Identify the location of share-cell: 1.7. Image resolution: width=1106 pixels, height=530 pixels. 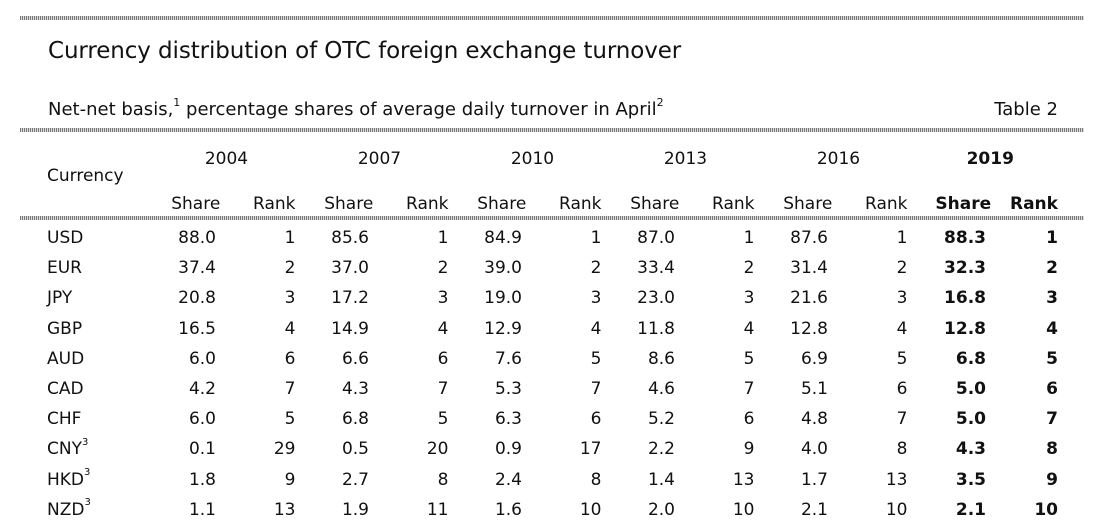
(814, 479).